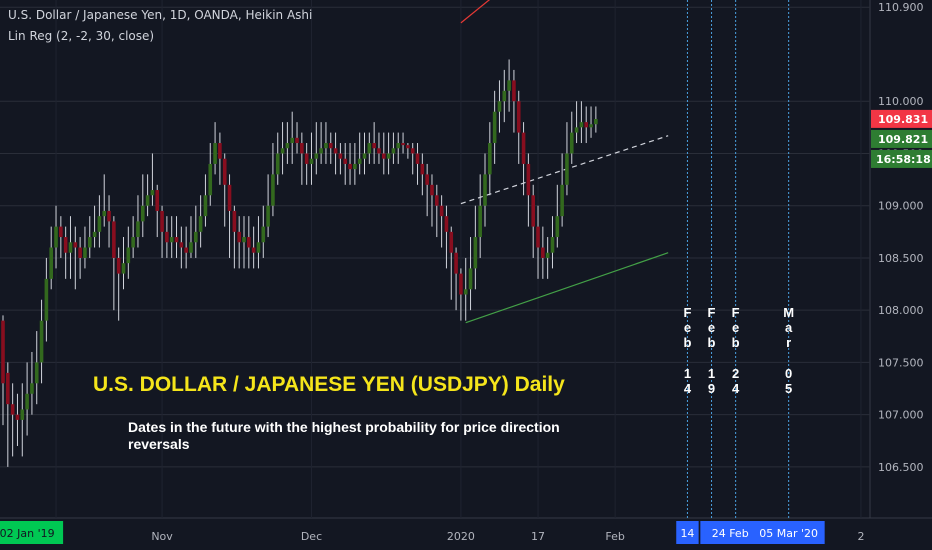  What do you see at coordinates (538, 536) in the screenshot?
I see `time-tick-label: 17` at bounding box center [538, 536].